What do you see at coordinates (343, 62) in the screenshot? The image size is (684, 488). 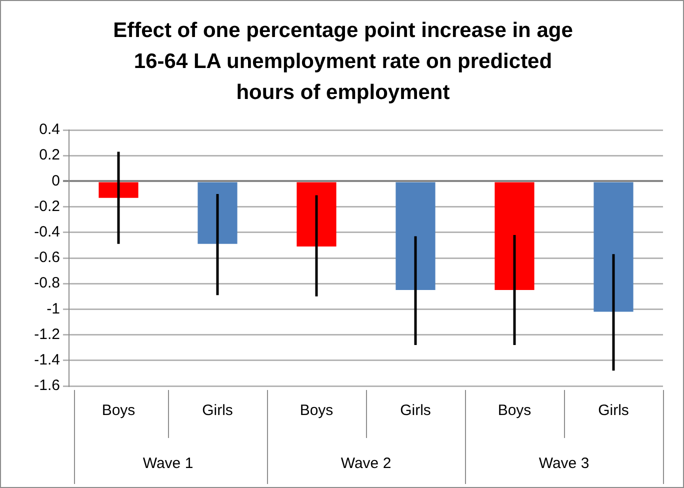 I see `chart-title: Effect of one percentage point increase in age 16-64 LA unemployment rate on predicted hours of employment` at bounding box center [343, 62].